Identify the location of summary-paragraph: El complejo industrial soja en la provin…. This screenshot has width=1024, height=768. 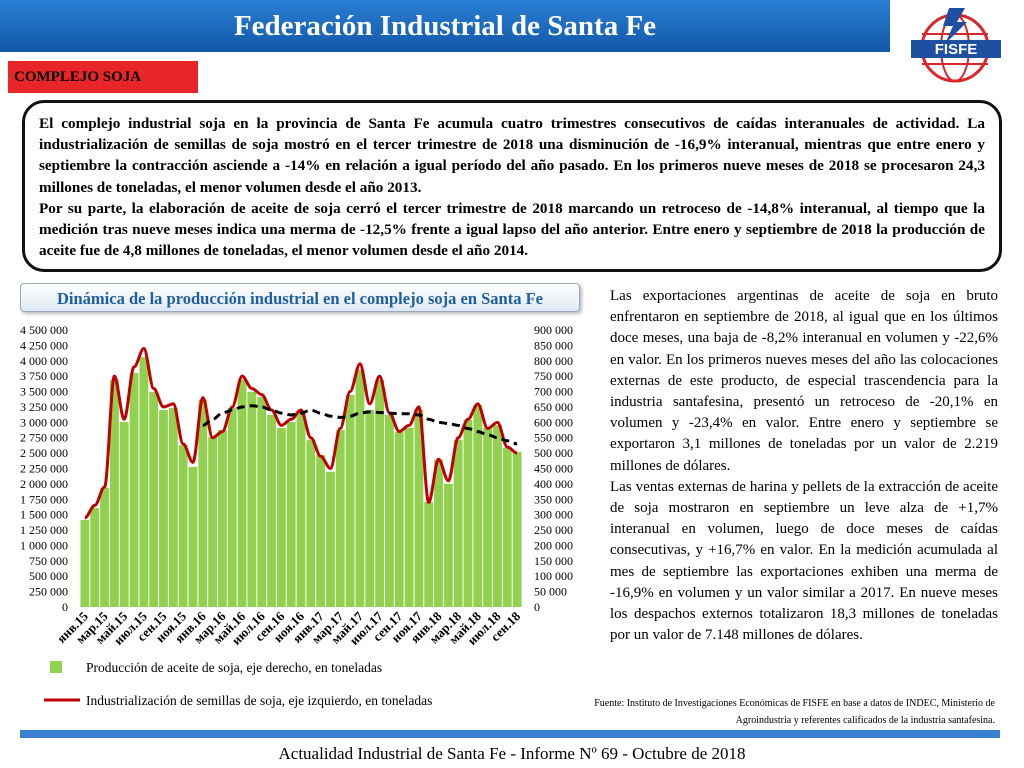
(512, 155).